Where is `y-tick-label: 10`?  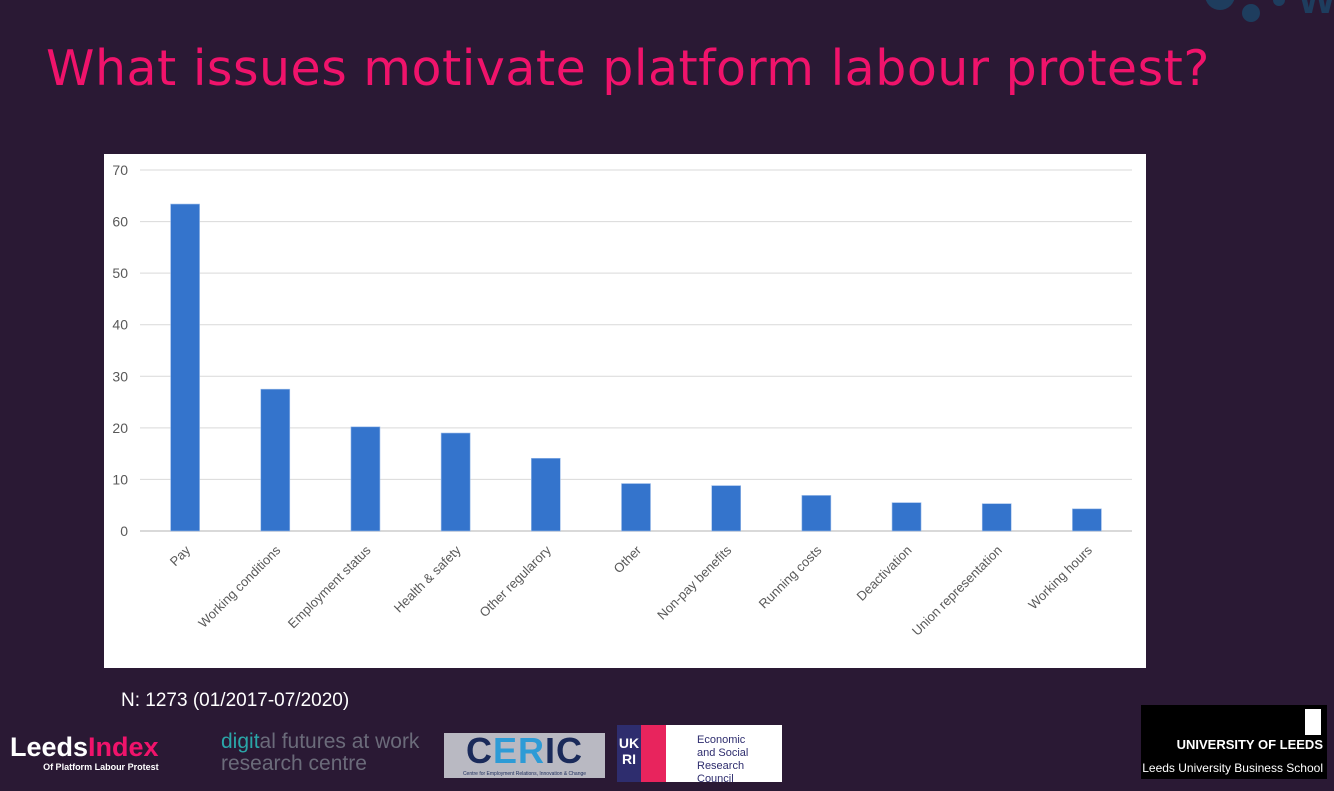
y-tick-label: 10 is located at coordinates (120, 479).